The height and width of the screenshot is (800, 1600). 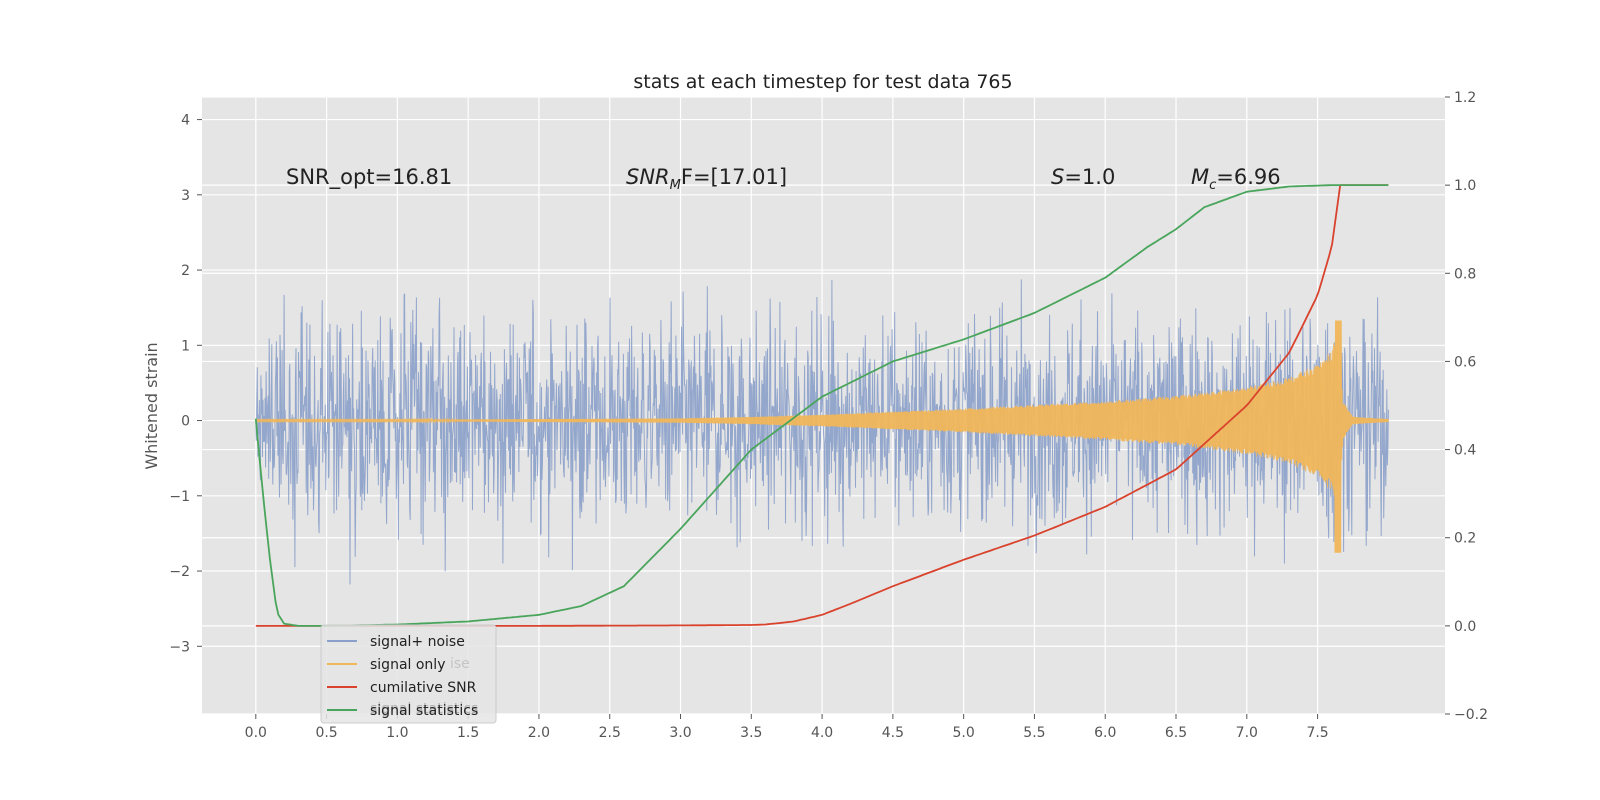 What do you see at coordinates (822, 733) in the screenshot?
I see `x-tick-label: 4.0` at bounding box center [822, 733].